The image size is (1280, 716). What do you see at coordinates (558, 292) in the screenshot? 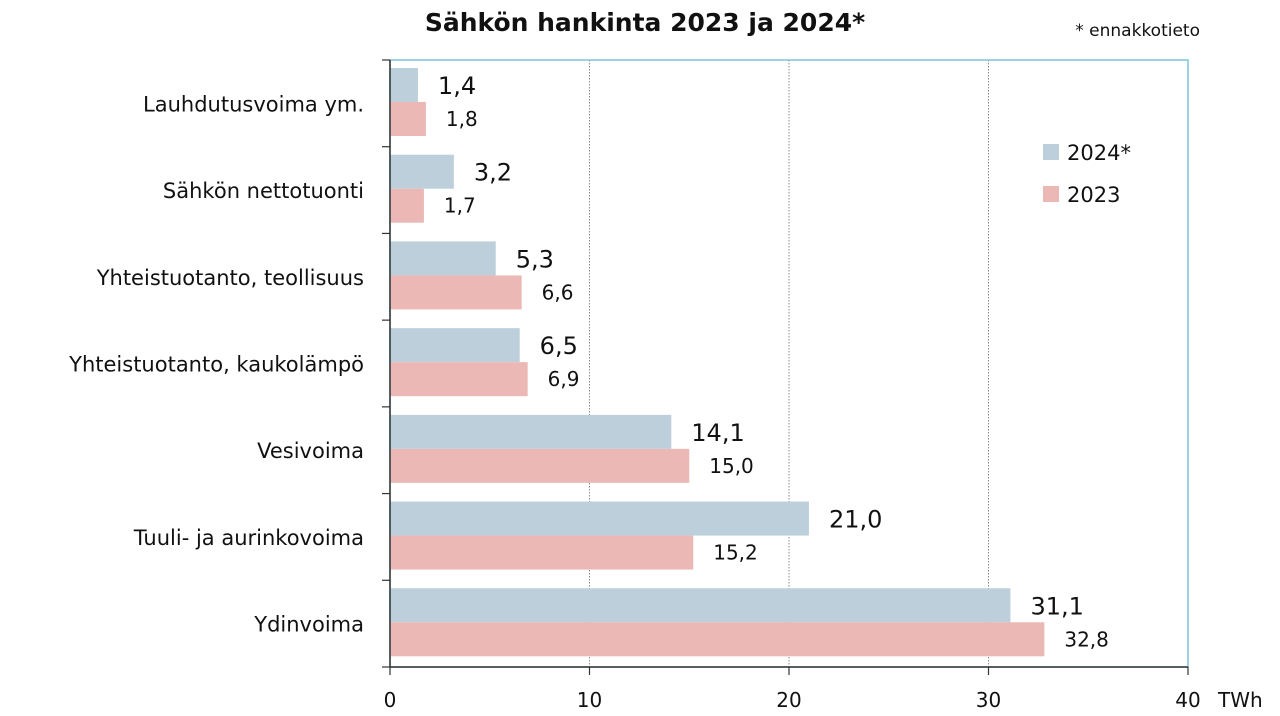
I see `data-label: 6,6` at bounding box center [558, 292].